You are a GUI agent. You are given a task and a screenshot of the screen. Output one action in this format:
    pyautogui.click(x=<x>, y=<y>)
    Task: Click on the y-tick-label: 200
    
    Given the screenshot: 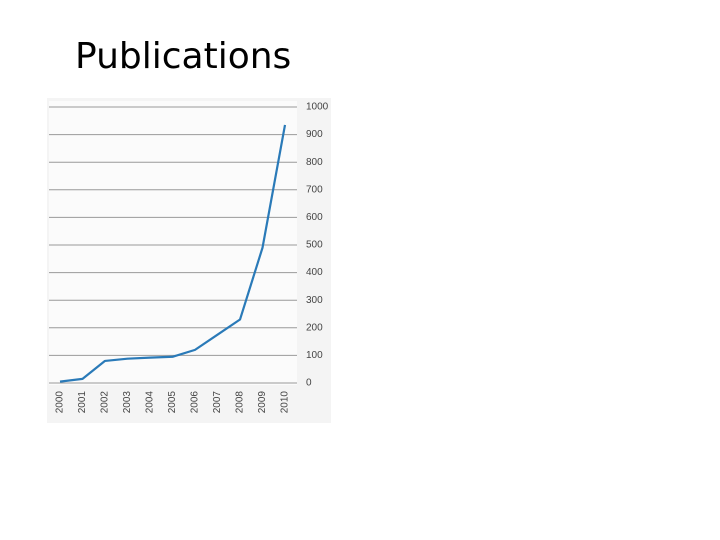 What is the action you would take?
    pyautogui.click(x=314, y=327)
    